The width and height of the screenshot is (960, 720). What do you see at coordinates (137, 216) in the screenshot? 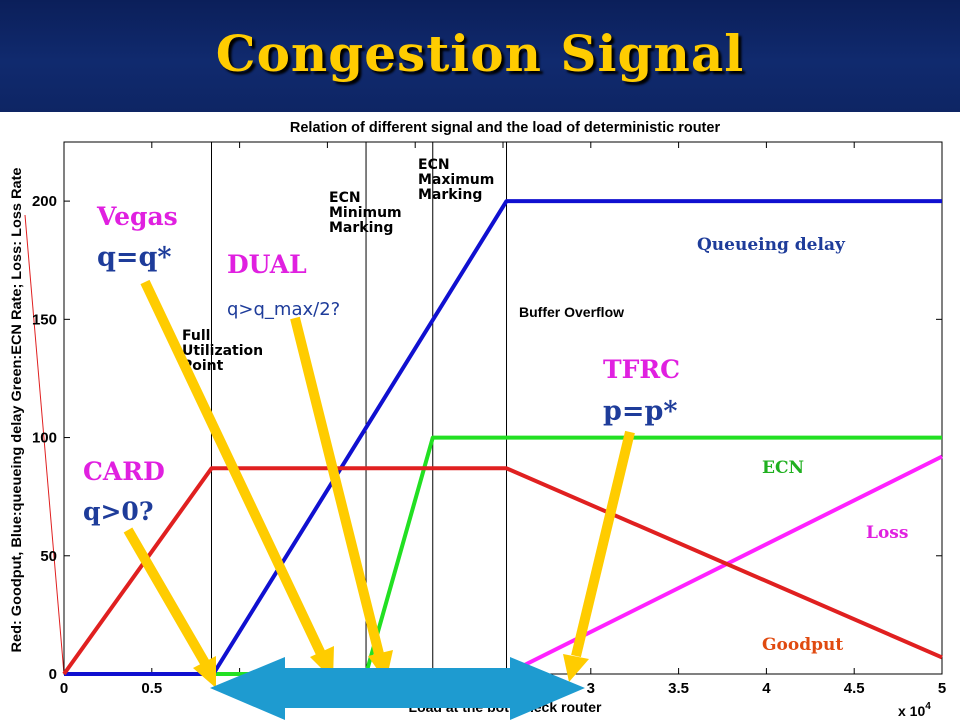
I see `callout-vegas-name: Vegas` at bounding box center [137, 216].